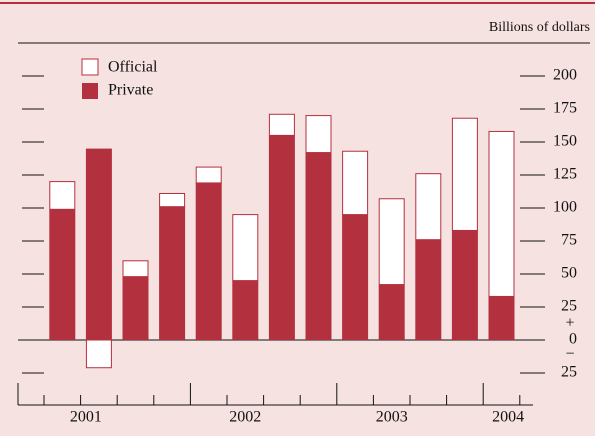  Describe the element at coordinates (245, 417) in the screenshot. I see `year-label: 2002` at that location.